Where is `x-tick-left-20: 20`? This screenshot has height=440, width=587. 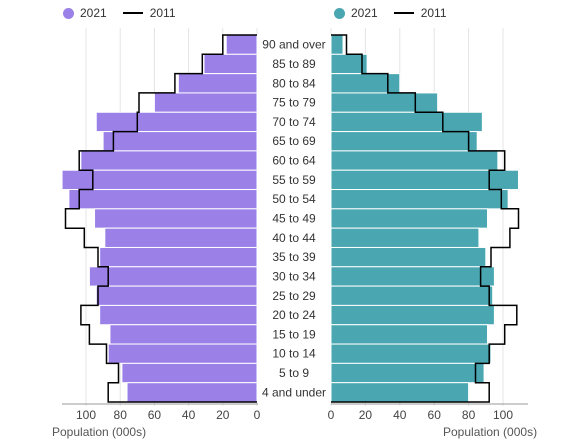
x-tick-left-20: 20 is located at coordinates (223, 415).